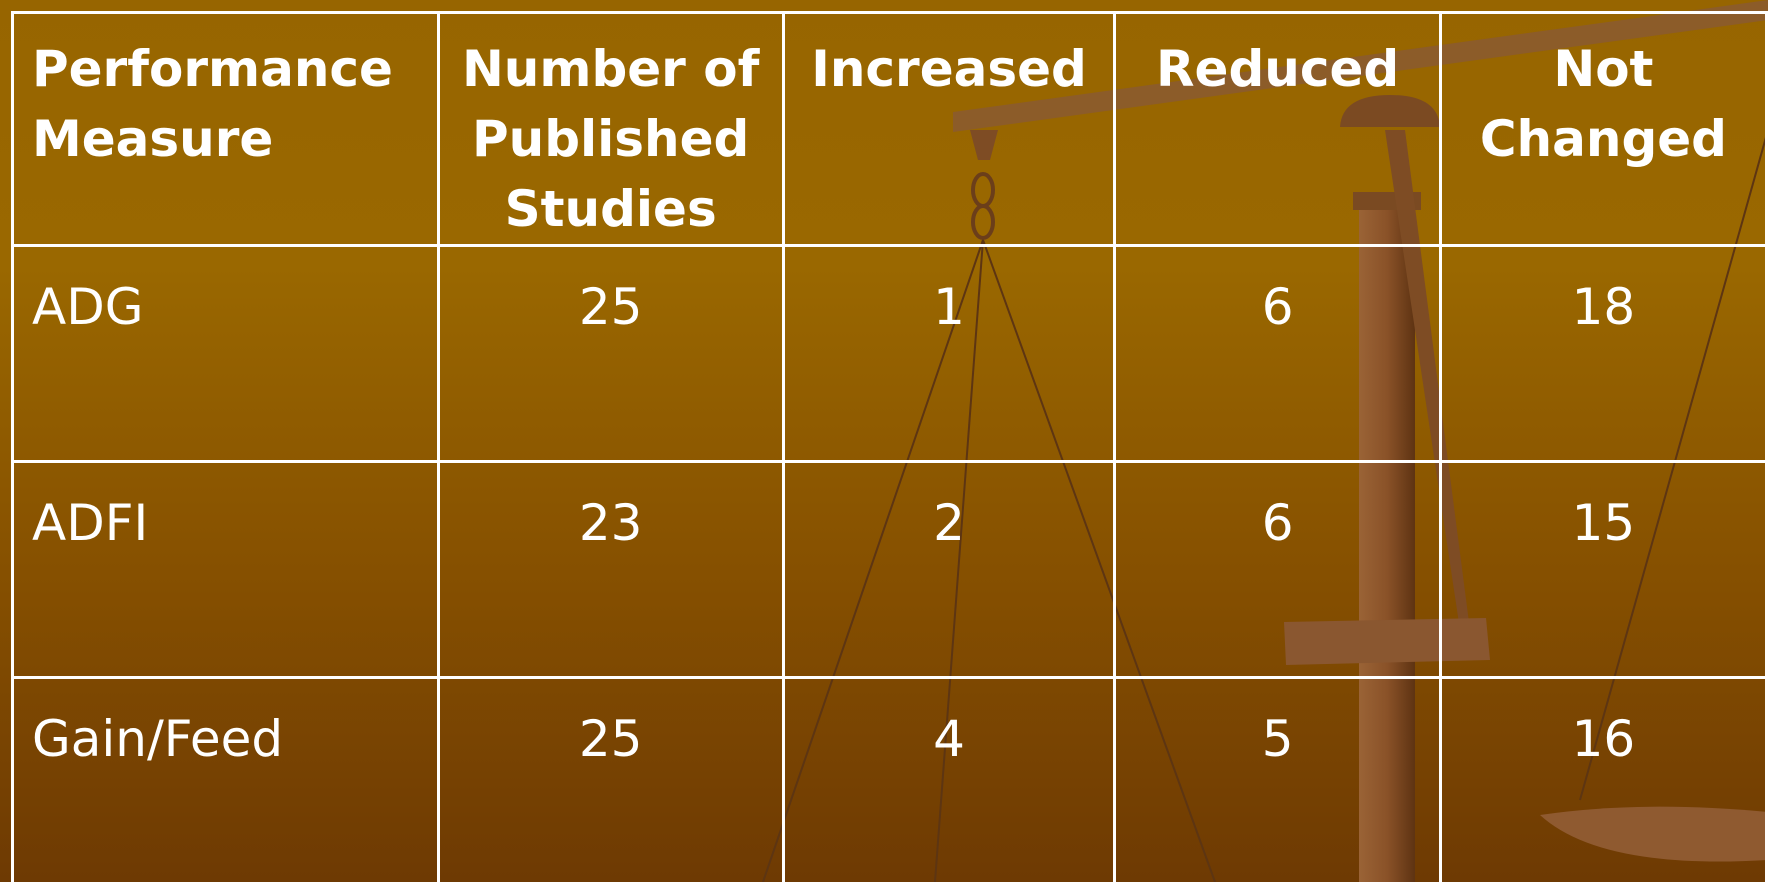 This screenshot has width=1768, height=882. Describe the element at coordinates (1603, 779) in the screenshot. I see `table-cell: 16` at that location.